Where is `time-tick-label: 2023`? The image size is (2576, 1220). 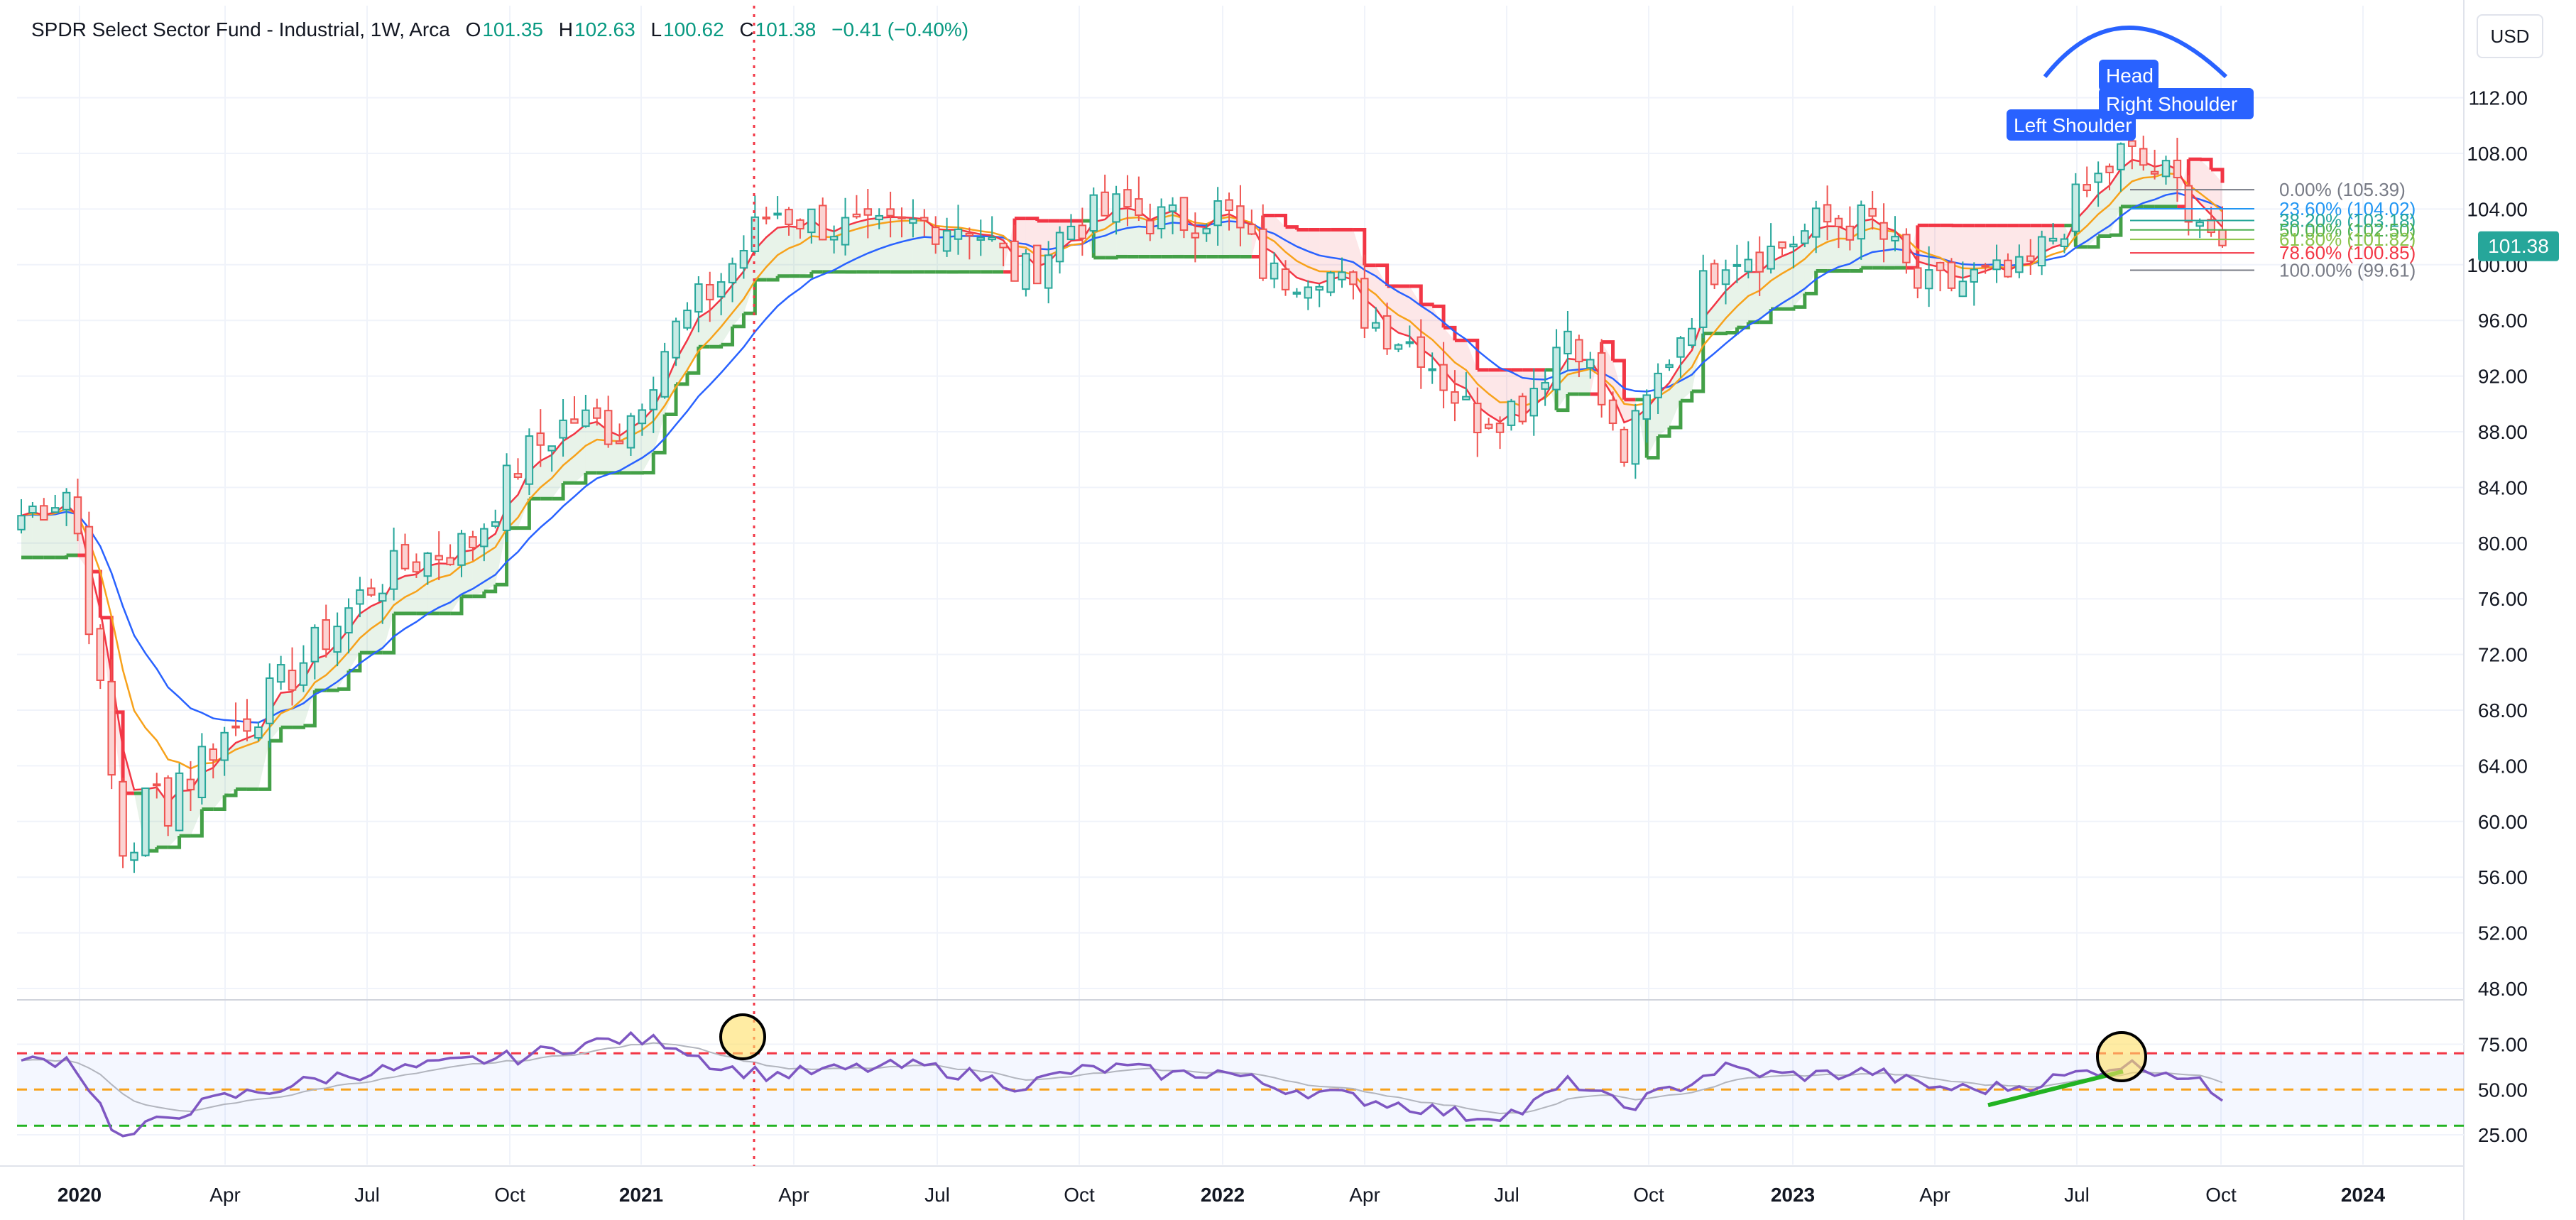
time-tick-label: 2023 is located at coordinates (1793, 1195).